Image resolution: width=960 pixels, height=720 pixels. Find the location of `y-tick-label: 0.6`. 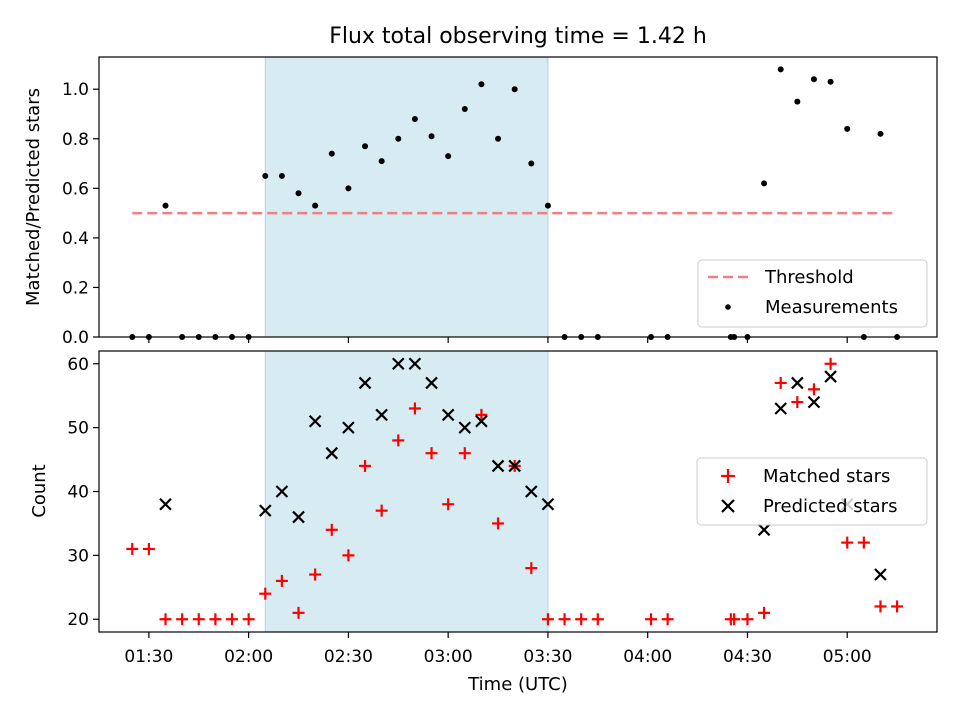

y-tick-label: 0.6 is located at coordinates (75, 189).